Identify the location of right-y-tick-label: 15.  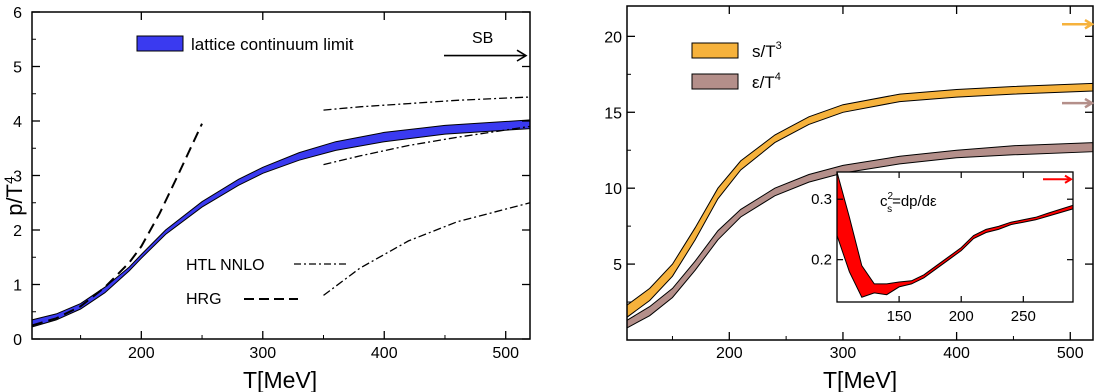
(613, 113).